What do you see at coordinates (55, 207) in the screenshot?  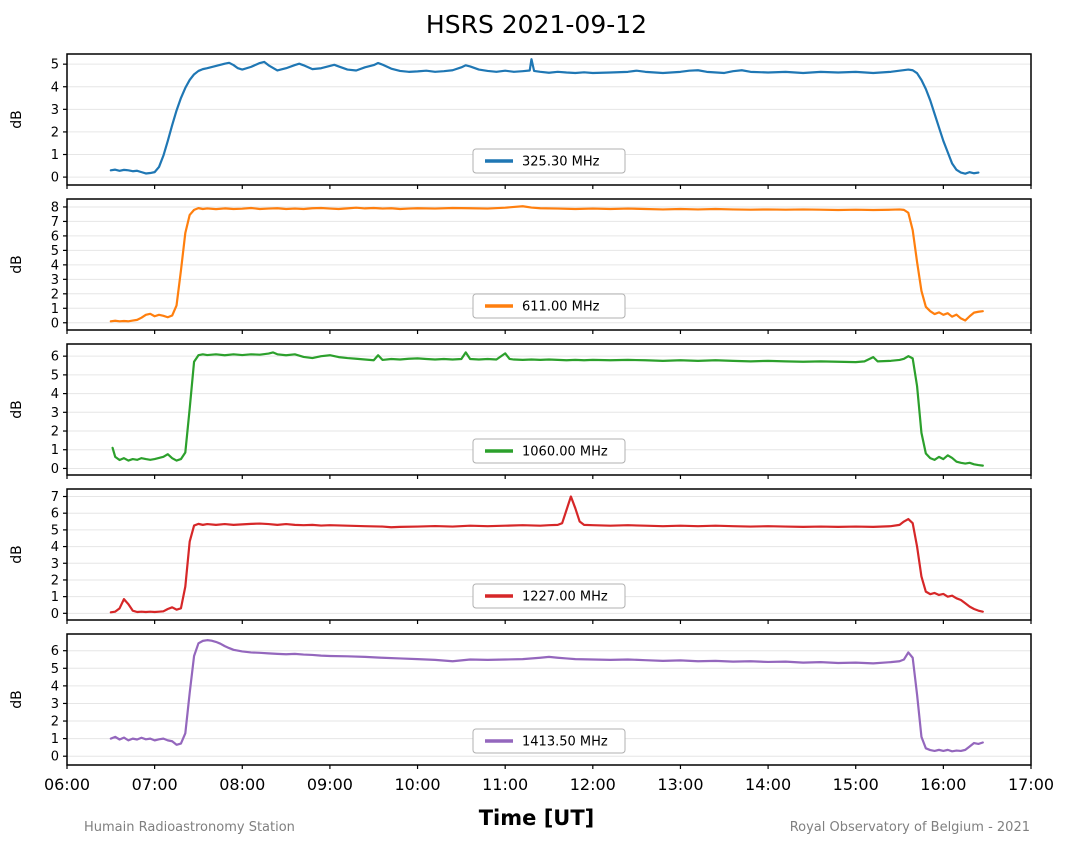 I see `y-tick-label: 8` at bounding box center [55, 207].